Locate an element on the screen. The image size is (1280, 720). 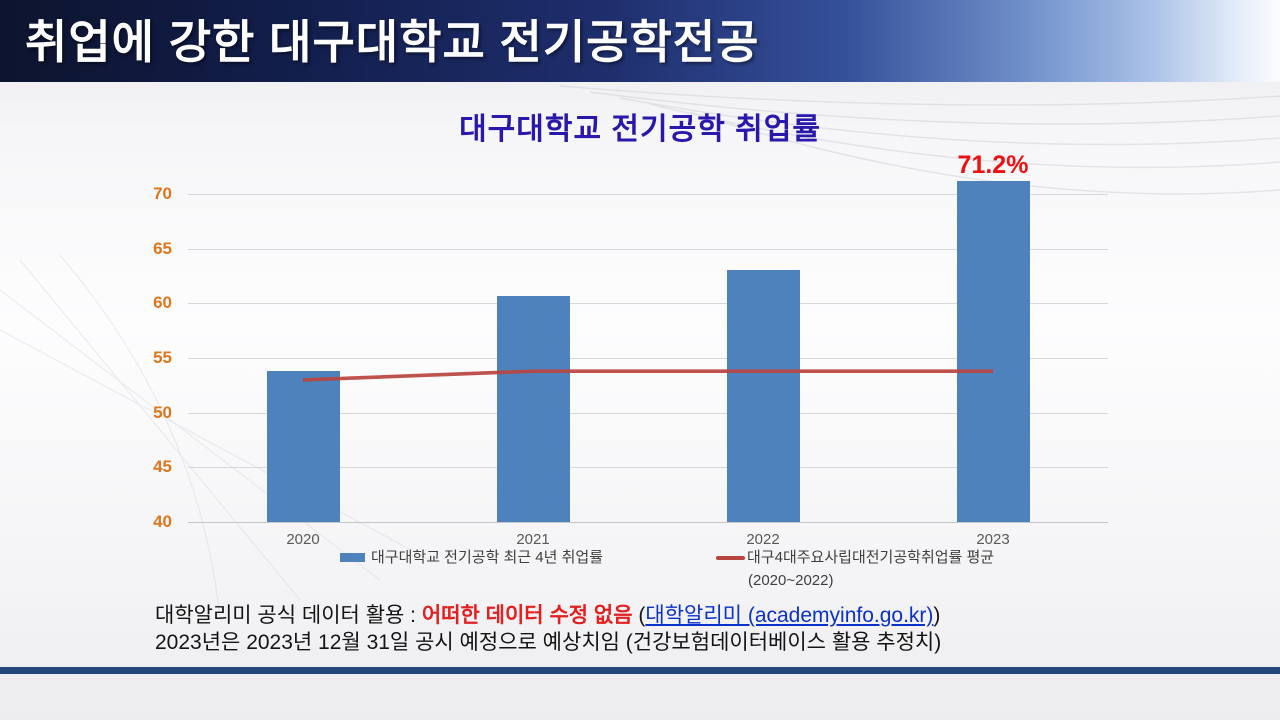
academyinfo-link: 대학알리미 (academyinfo.go.kr) is located at coordinates (789, 615).